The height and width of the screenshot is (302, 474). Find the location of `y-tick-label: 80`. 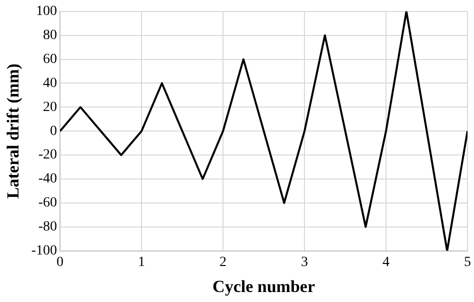

y-tick-label: 80 is located at coordinates (50, 36).